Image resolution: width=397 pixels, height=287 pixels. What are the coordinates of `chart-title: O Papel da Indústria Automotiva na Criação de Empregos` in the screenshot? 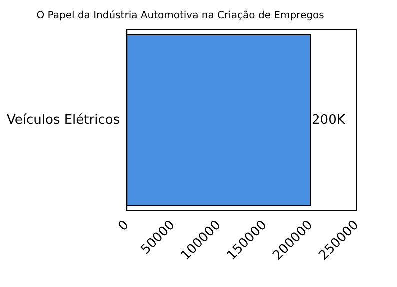 It's located at (180, 16).